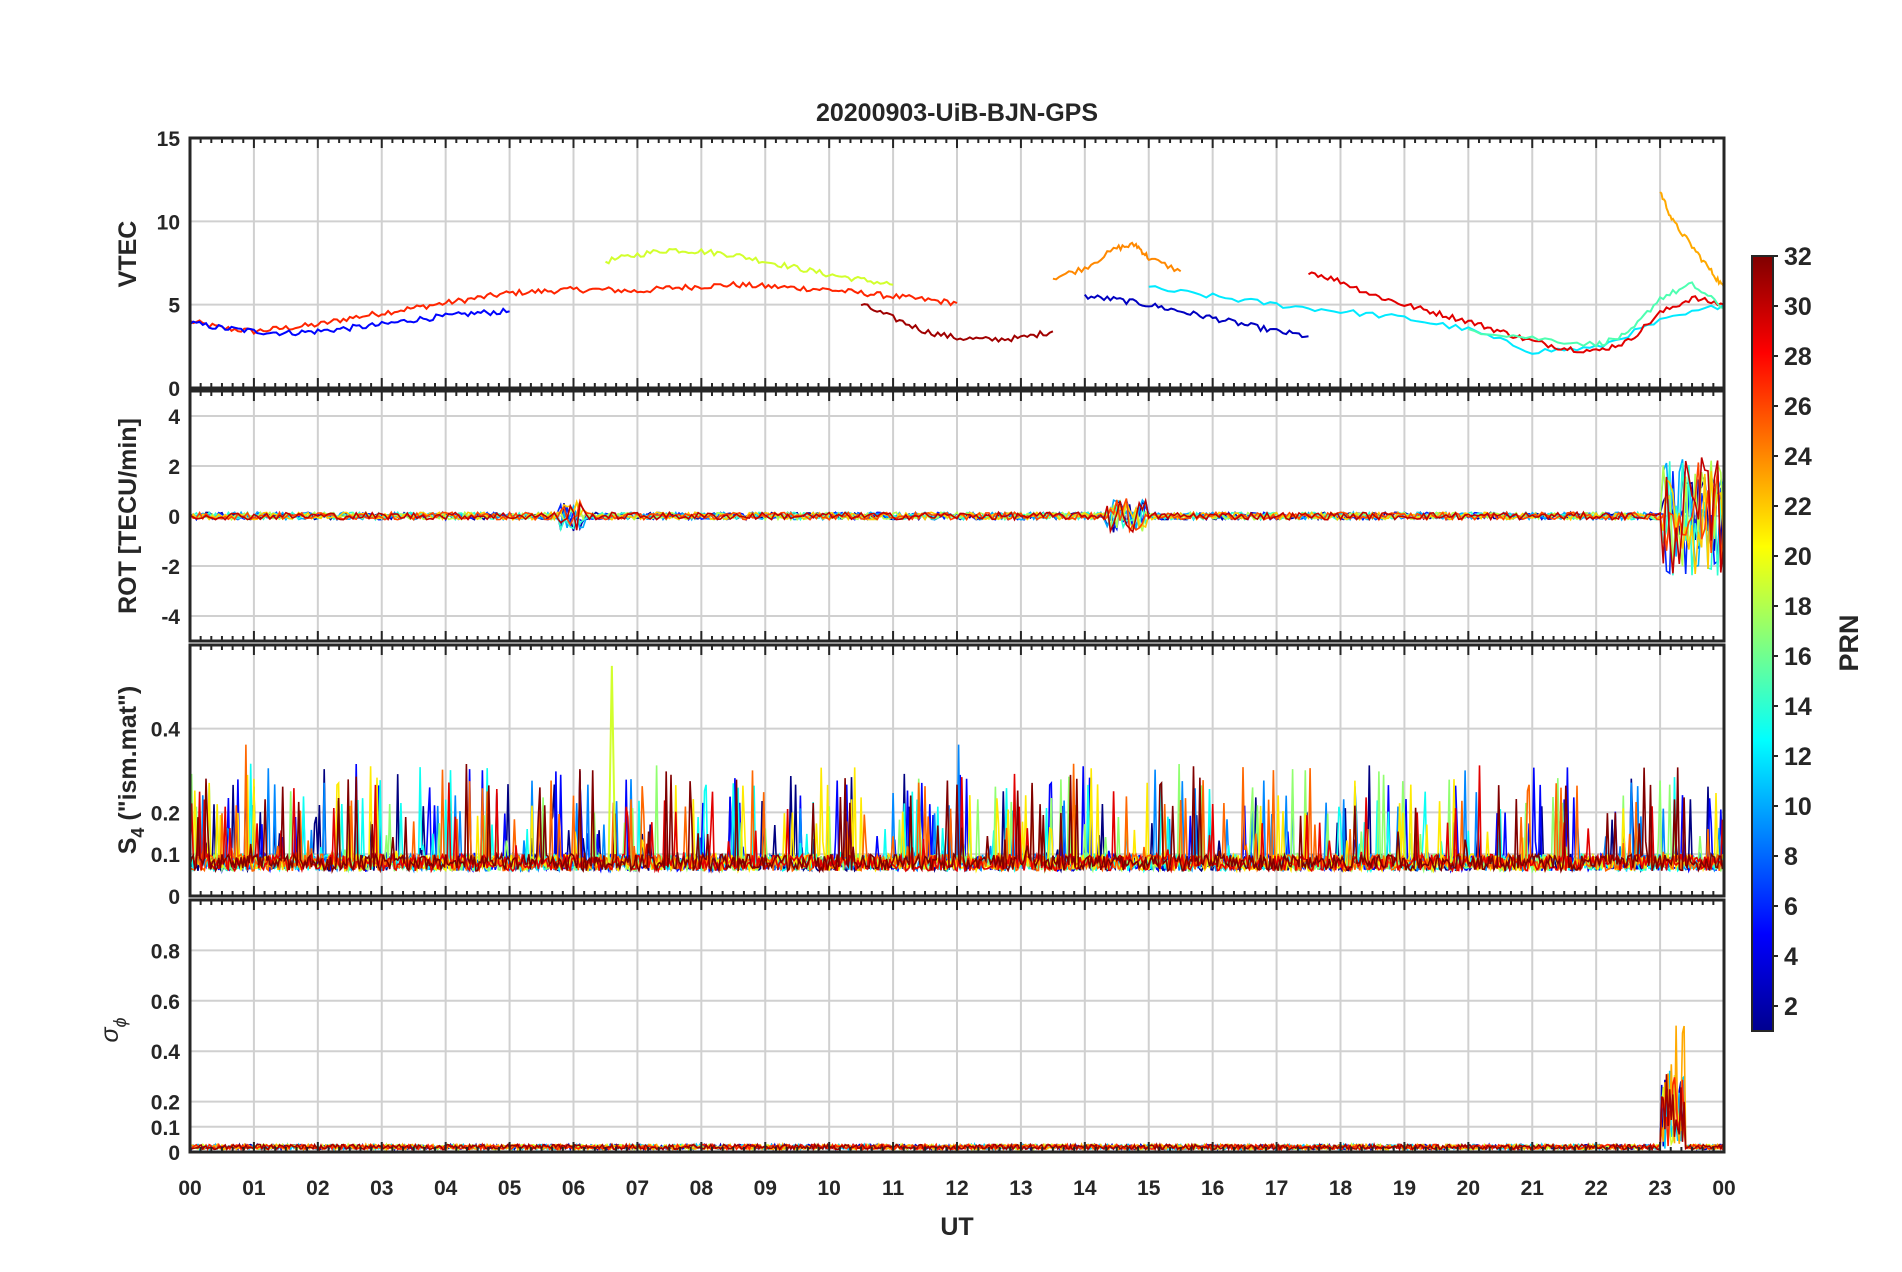 The image size is (1902, 1272). Describe the element at coordinates (893, 1188) in the screenshot. I see `x-tick-label: 11` at that location.